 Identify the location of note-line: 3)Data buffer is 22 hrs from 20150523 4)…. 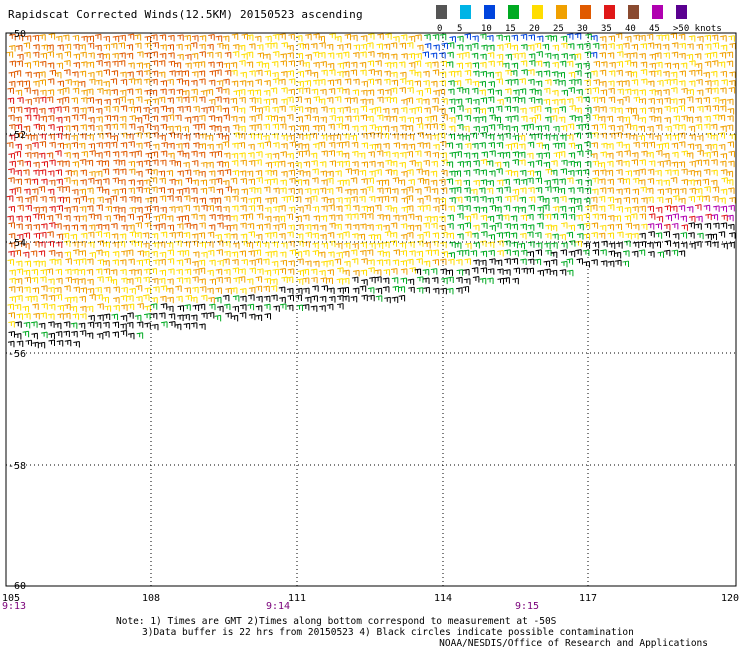
(388, 632).